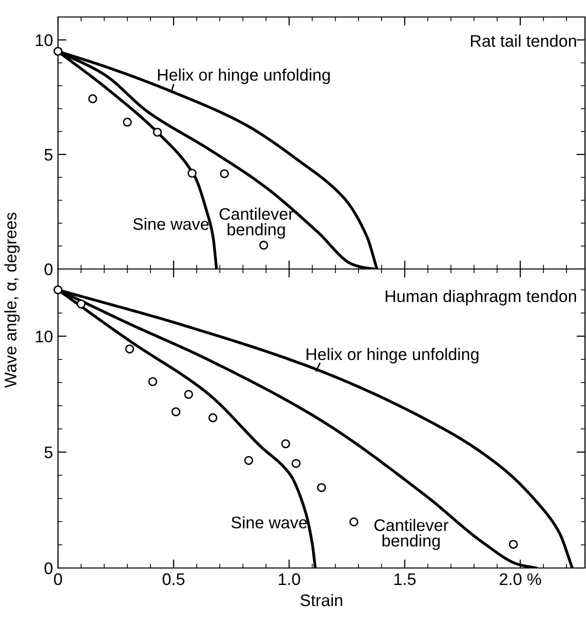  I want to click on x-tick-label: 1.0, so click(289, 579).